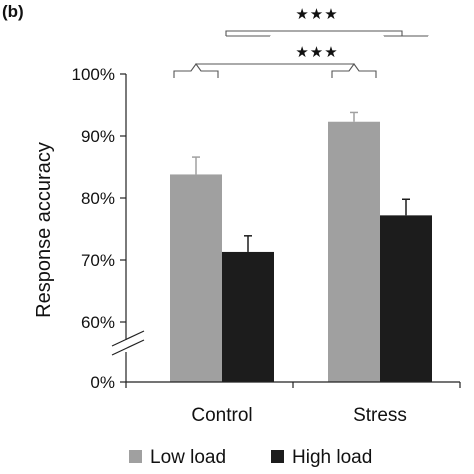  Describe the element at coordinates (188, 457) in the screenshot. I see `legend-label: Low load` at that location.